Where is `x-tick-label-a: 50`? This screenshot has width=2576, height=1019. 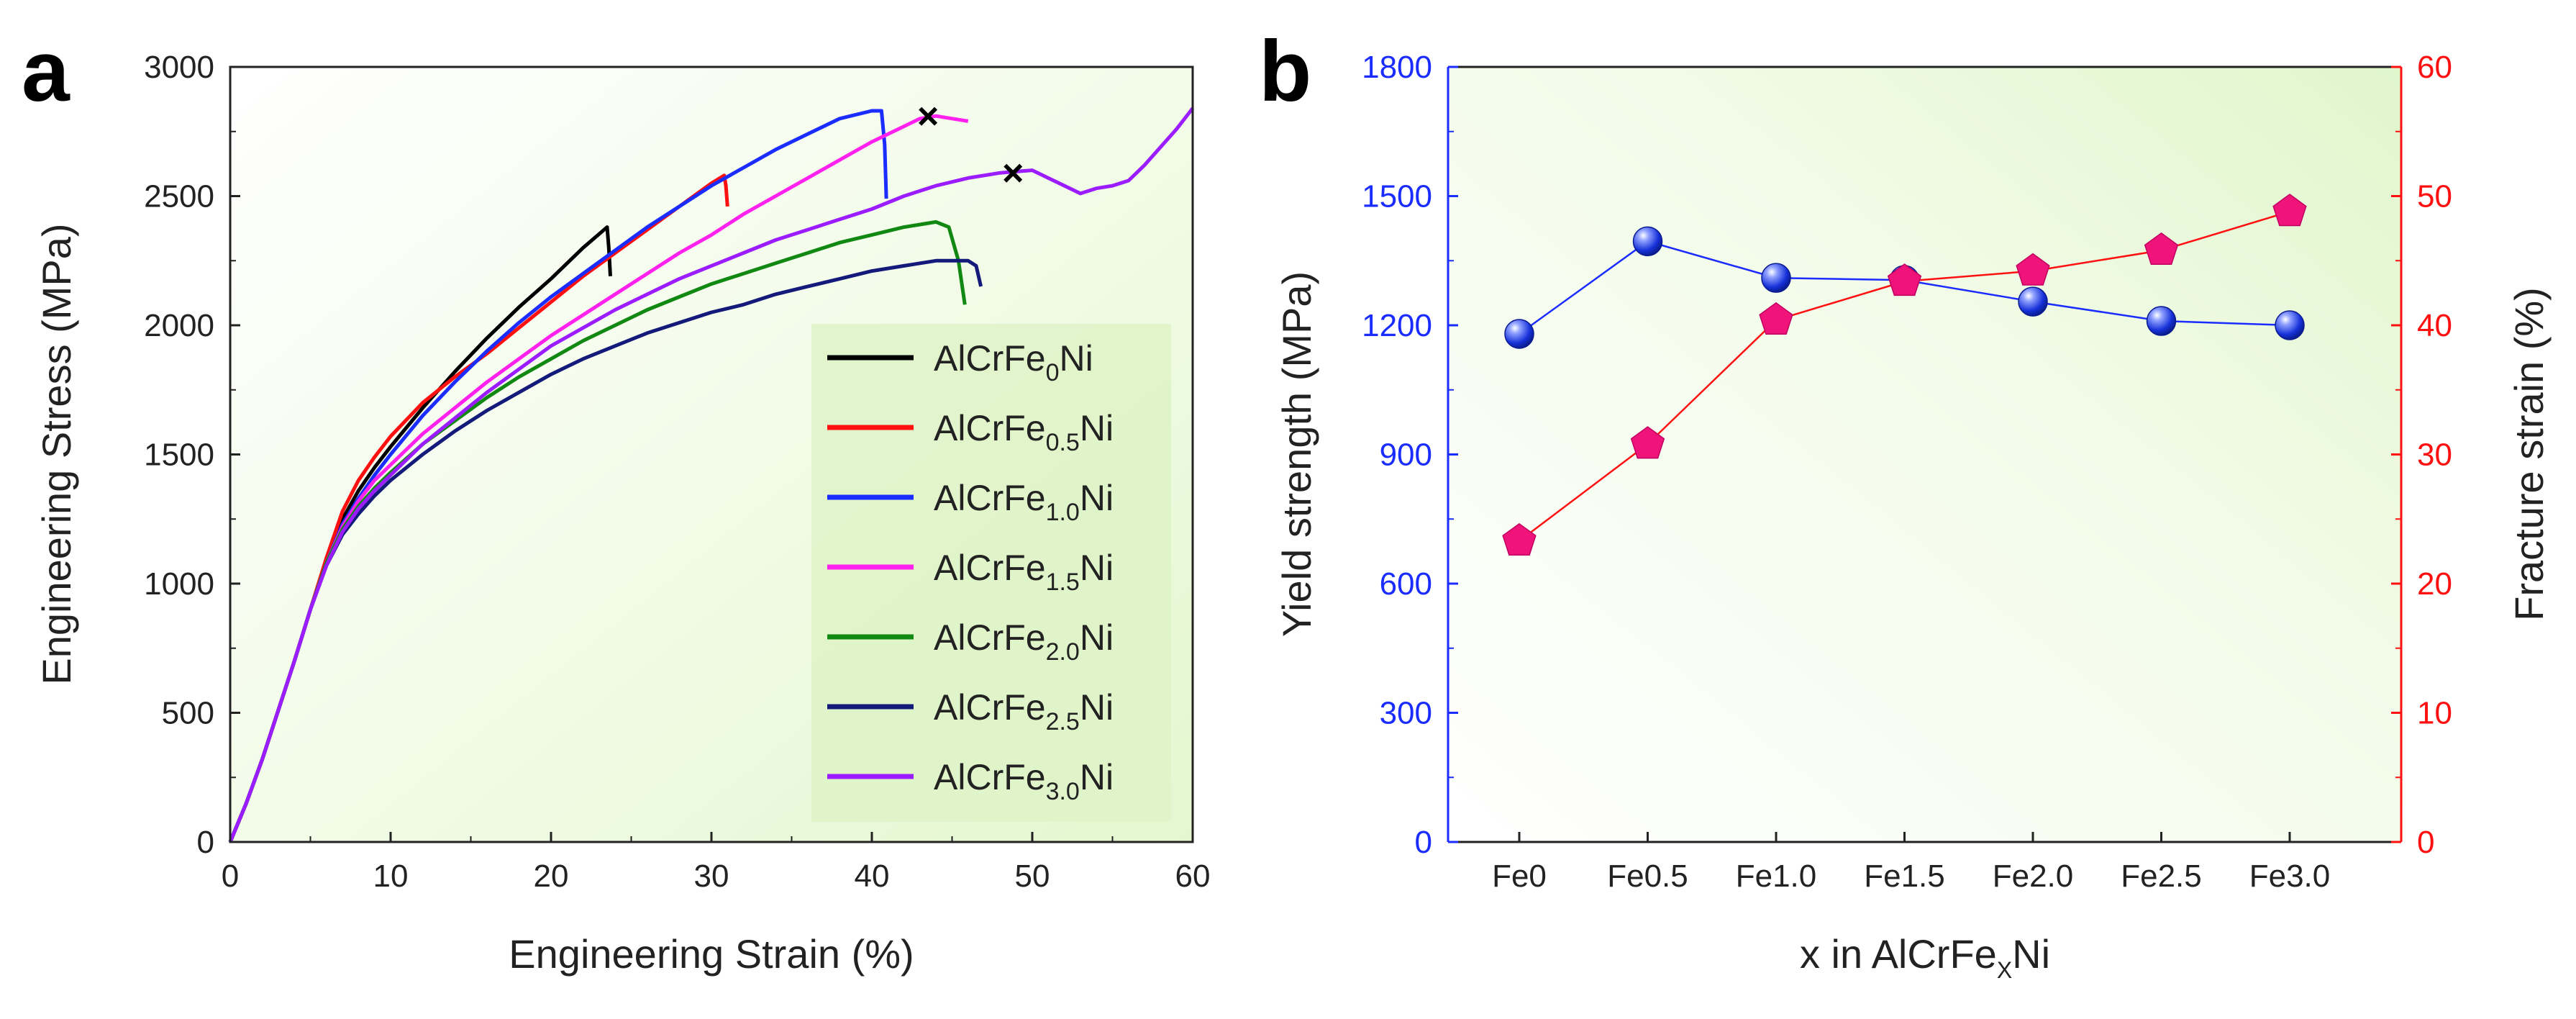 x-tick-label-a: 50 is located at coordinates (1032, 877).